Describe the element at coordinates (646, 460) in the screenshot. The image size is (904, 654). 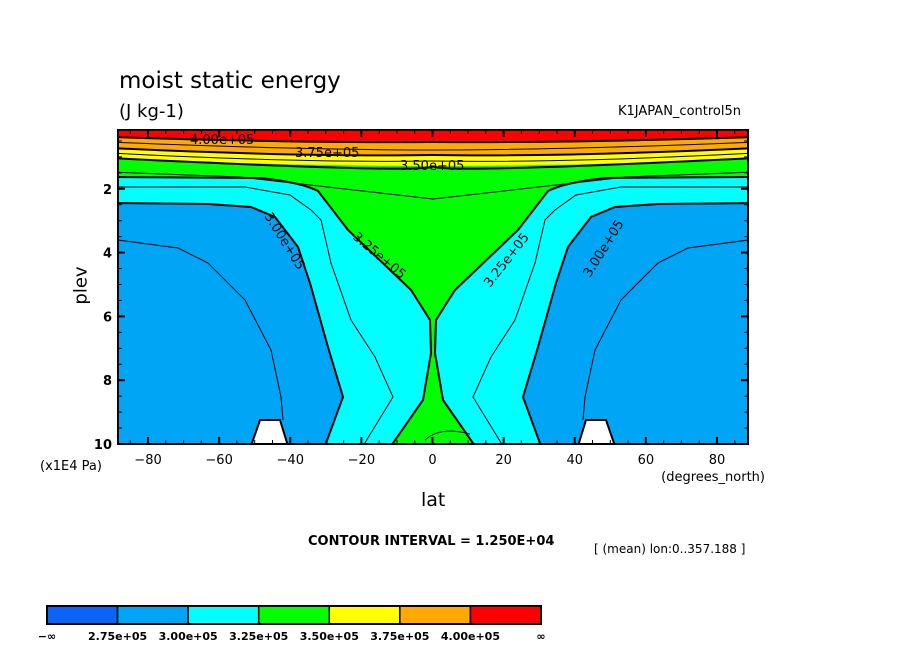
I see `x-tick-label: 60` at that location.